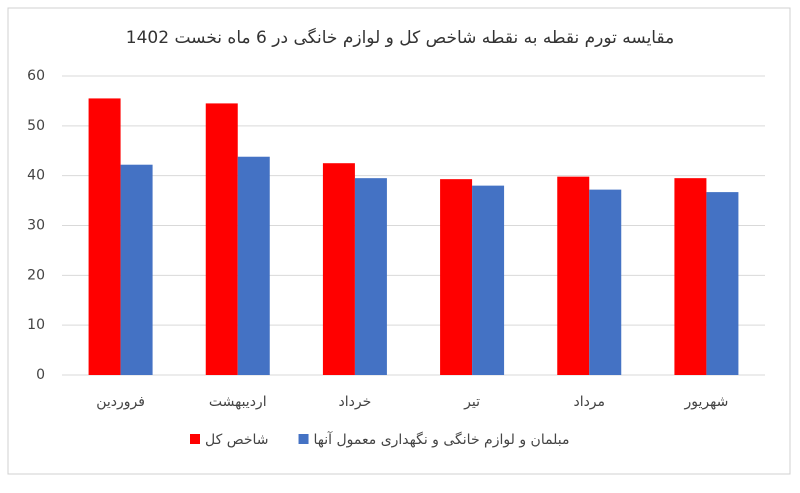 This screenshot has width=800, height=493. I want to click on x-tick-label: تیر, so click(471, 402).